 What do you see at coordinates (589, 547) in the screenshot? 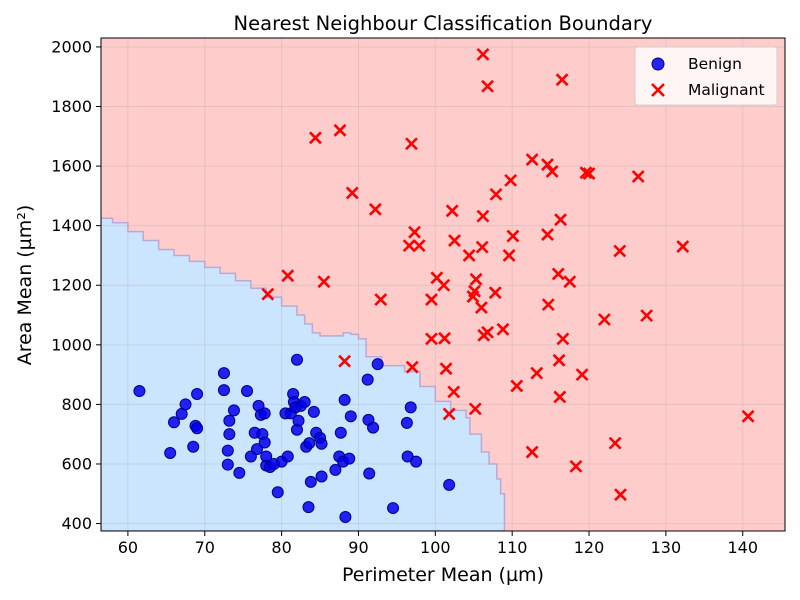
I see `x-tick-label: 120` at bounding box center [589, 547].